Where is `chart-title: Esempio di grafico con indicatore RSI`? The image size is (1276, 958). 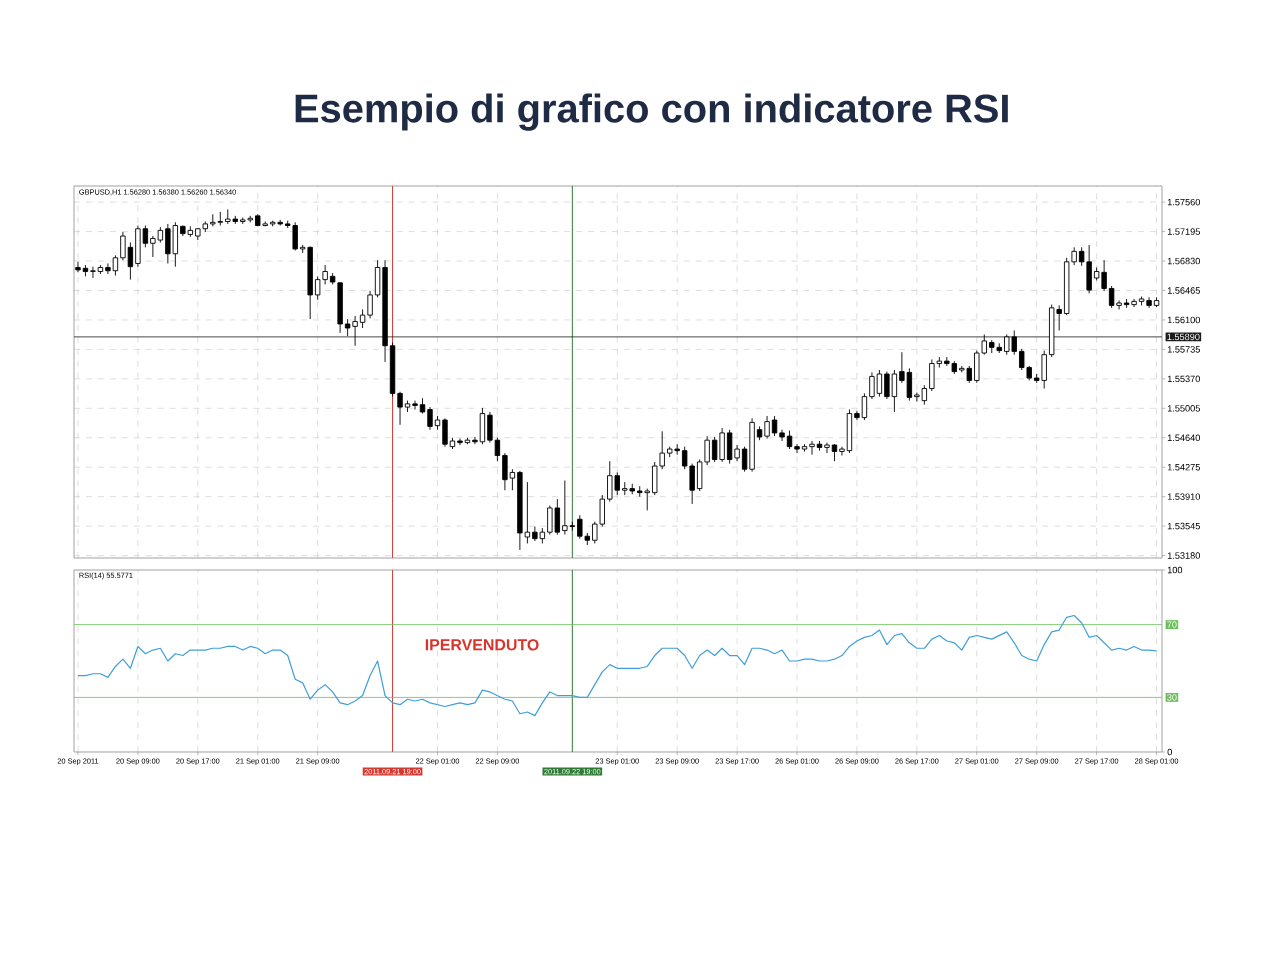 chart-title: Esempio di grafico con indicatore RSI is located at coordinates (651, 112).